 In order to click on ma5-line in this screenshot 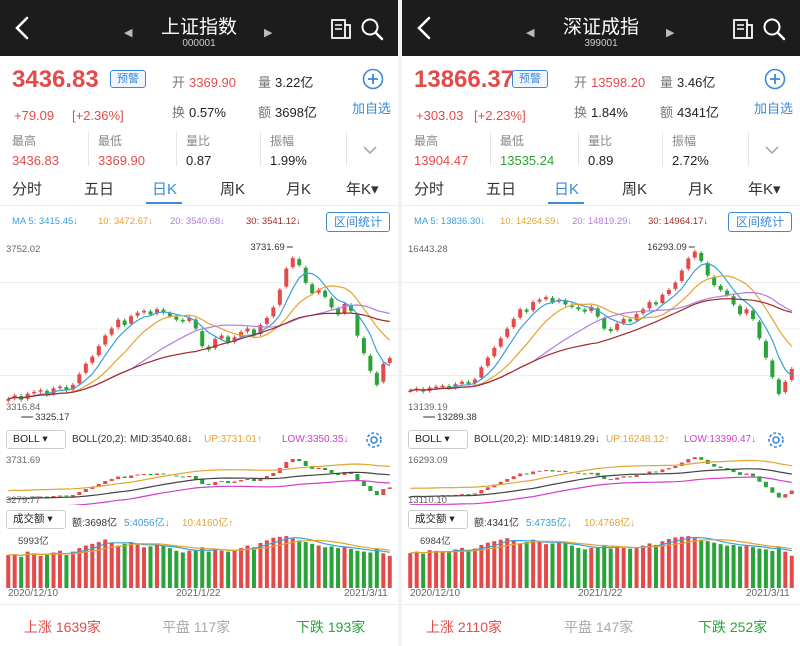, I will do `click(199, 336)`.